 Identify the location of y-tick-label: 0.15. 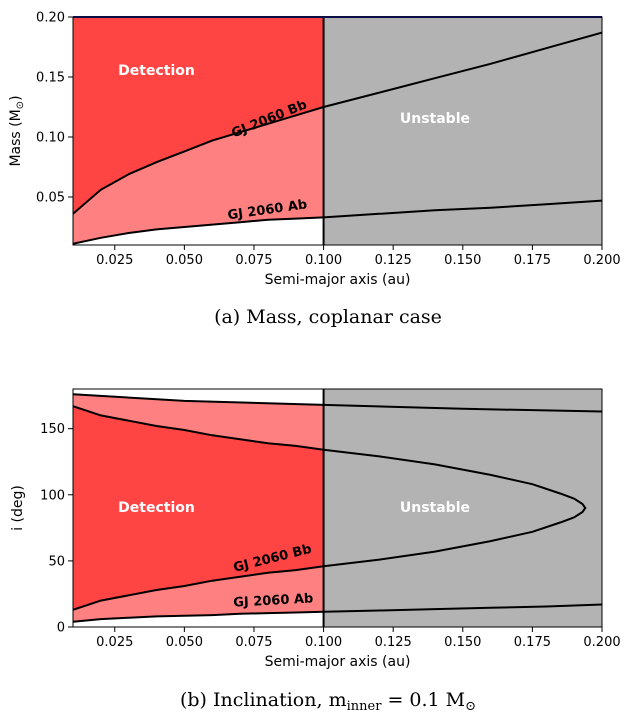
(50, 78).